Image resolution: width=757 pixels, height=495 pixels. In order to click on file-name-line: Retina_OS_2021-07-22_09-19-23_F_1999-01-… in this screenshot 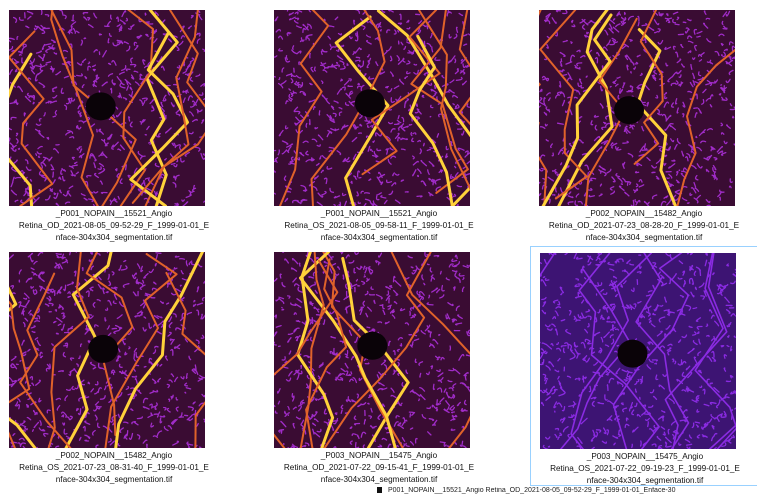, I will do `click(645, 468)`.